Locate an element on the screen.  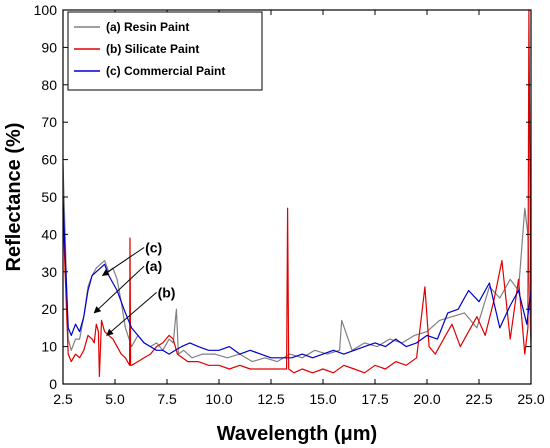
legend-box is located at coordinates (165, 51).